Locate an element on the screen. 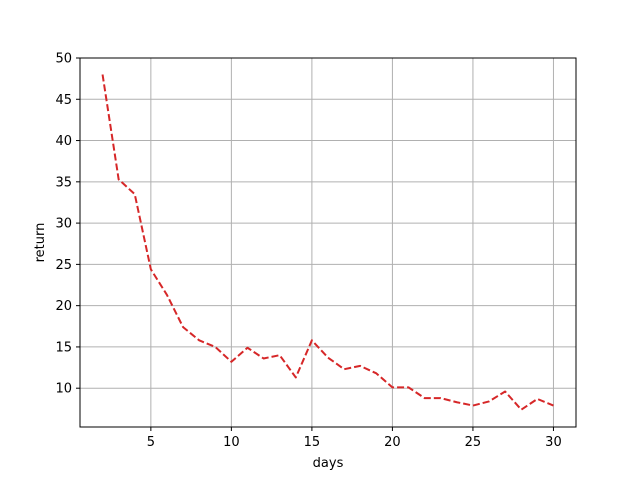  x-tick-label: 5 is located at coordinates (151, 442).